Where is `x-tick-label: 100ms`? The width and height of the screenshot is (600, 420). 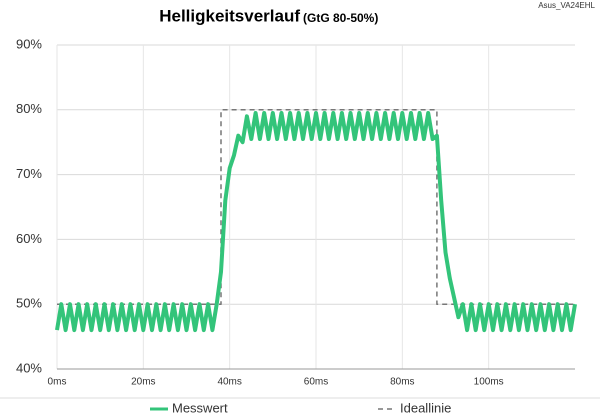 x-tick-label: 100ms is located at coordinates (489, 382).